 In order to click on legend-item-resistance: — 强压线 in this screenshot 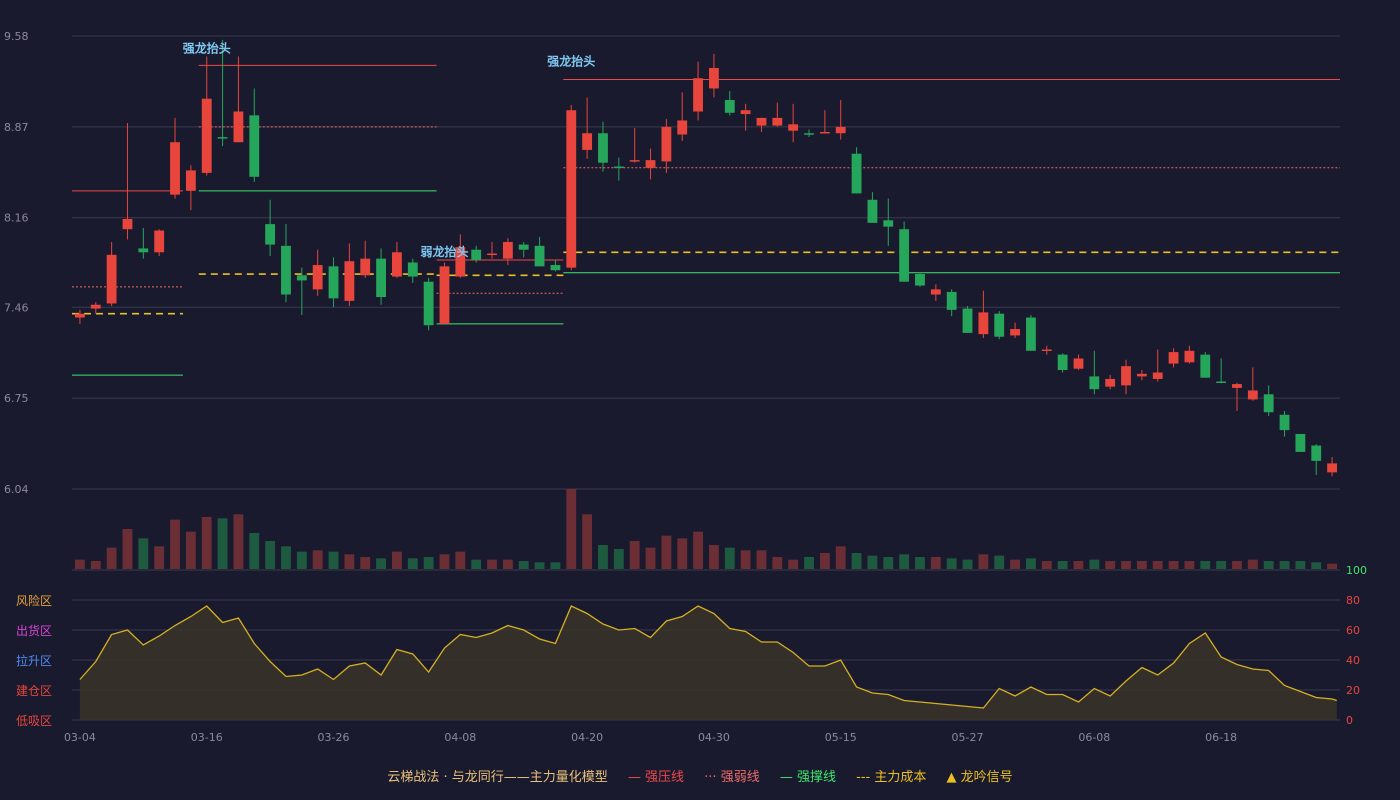, I will do `click(656, 777)`.